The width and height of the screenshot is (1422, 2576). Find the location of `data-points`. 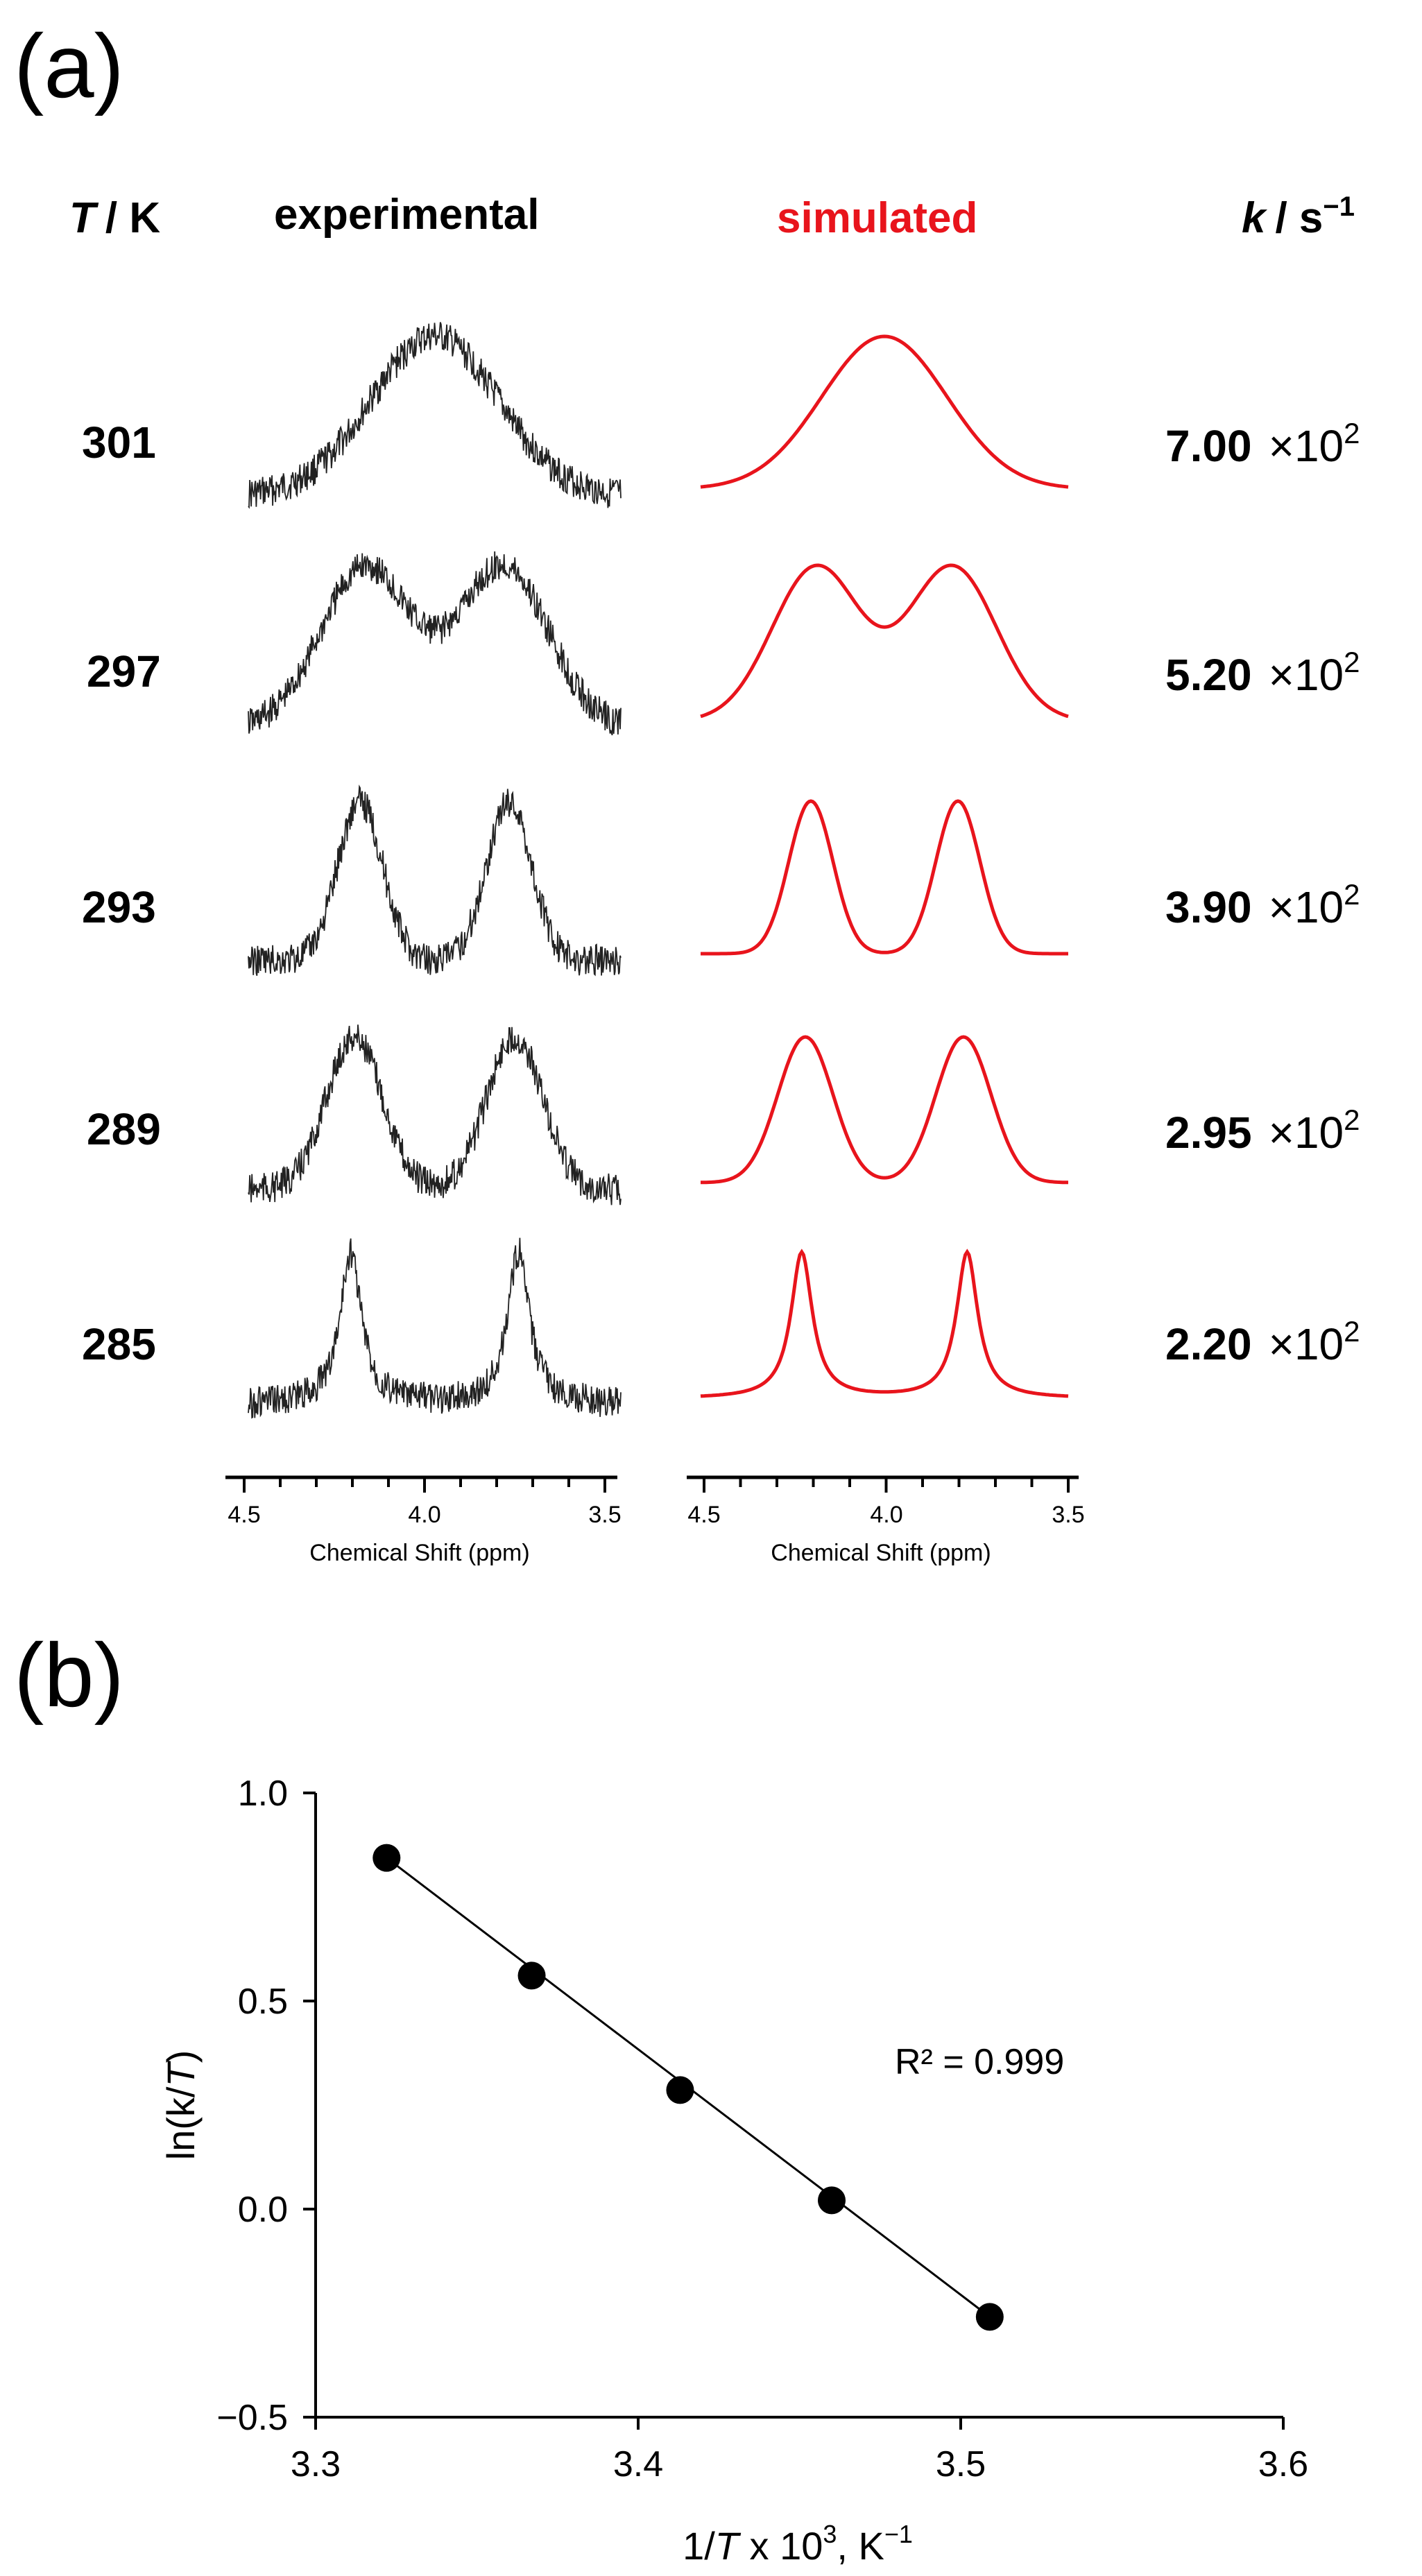

data-points is located at coordinates (688, 2087).